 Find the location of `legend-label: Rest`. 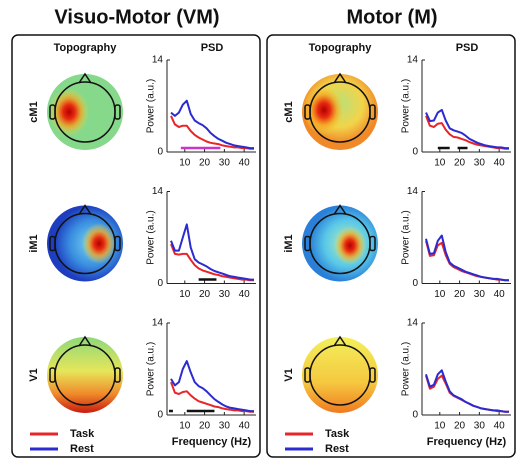

legend-label: Rest is located at coordinates (82, 449).